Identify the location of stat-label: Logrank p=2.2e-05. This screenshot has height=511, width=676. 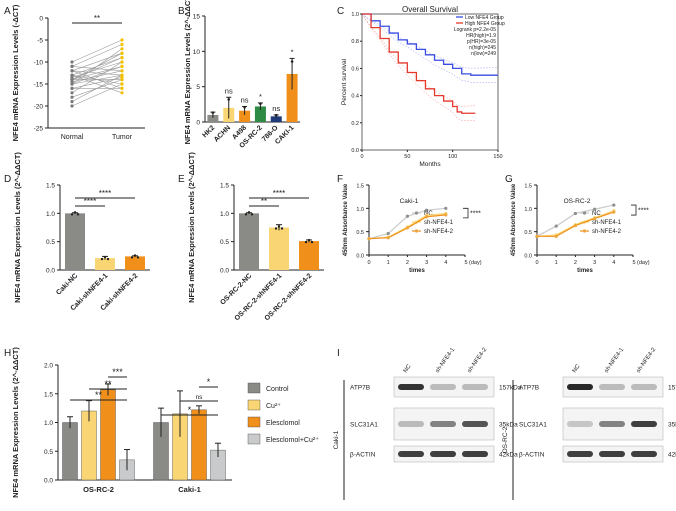
(475, 30).